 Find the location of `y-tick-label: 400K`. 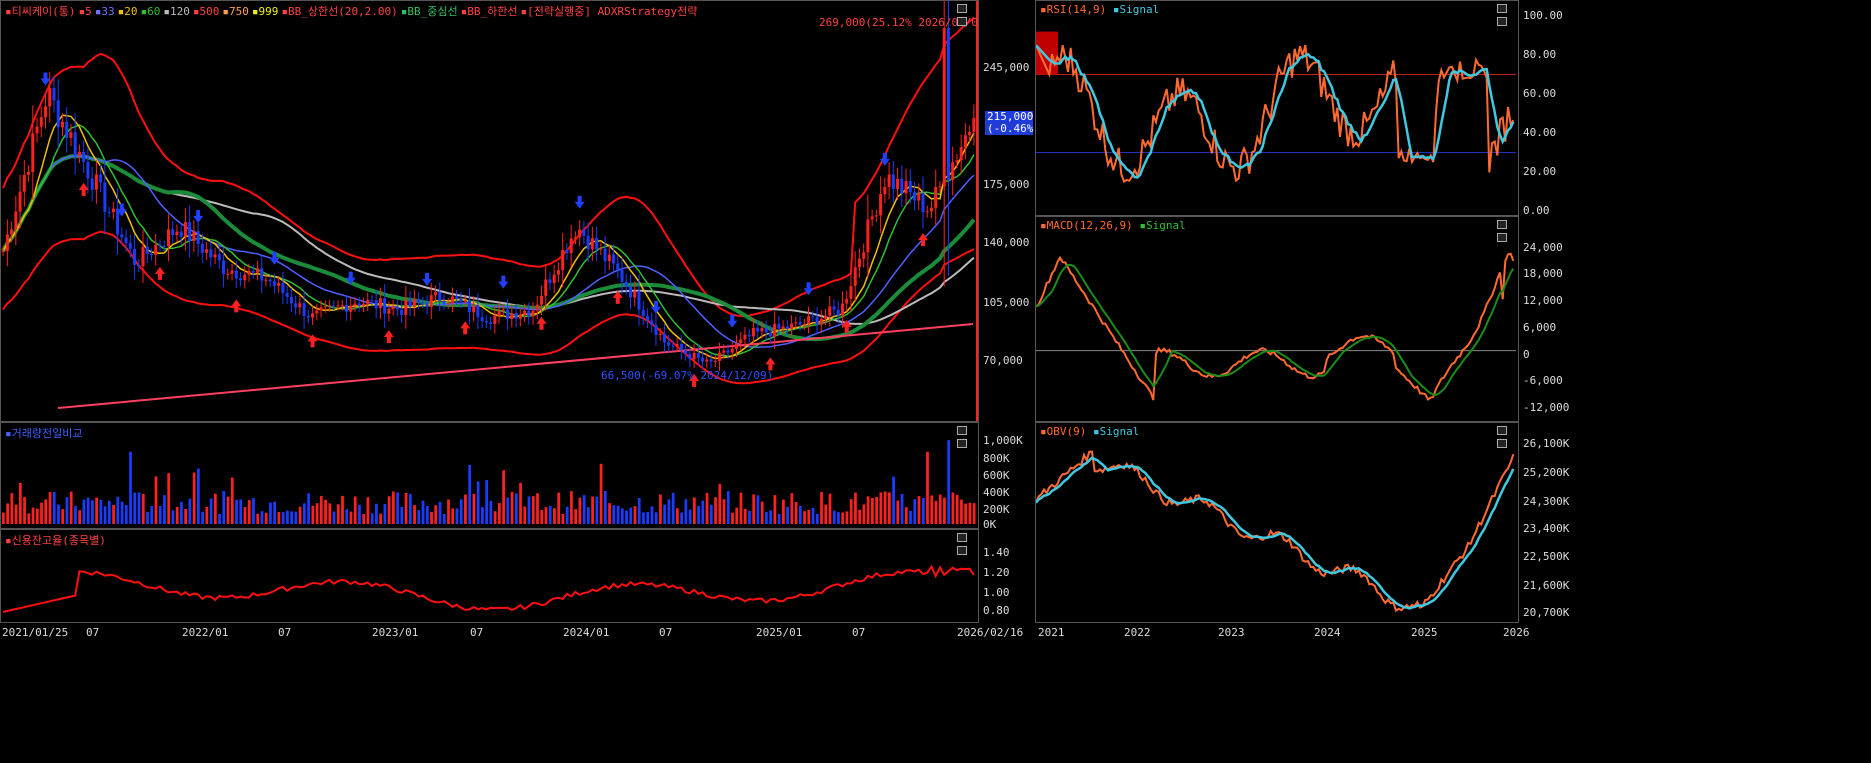

y-tick-label: 400K is located at coordinates (996, 492).